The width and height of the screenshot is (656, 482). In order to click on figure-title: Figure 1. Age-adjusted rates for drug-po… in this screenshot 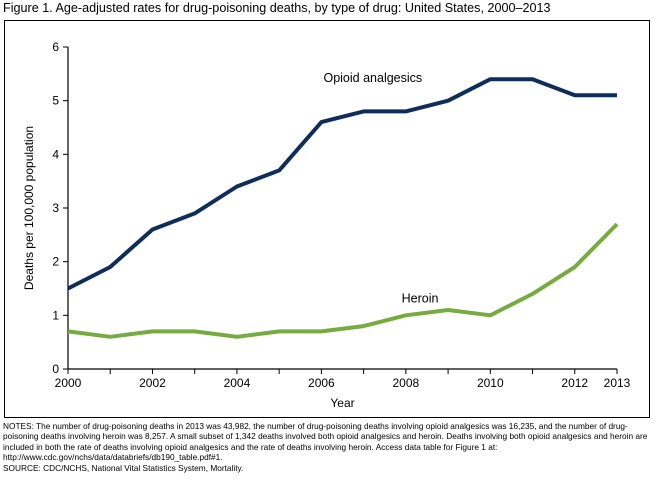, I will do `click(277, 8)`.